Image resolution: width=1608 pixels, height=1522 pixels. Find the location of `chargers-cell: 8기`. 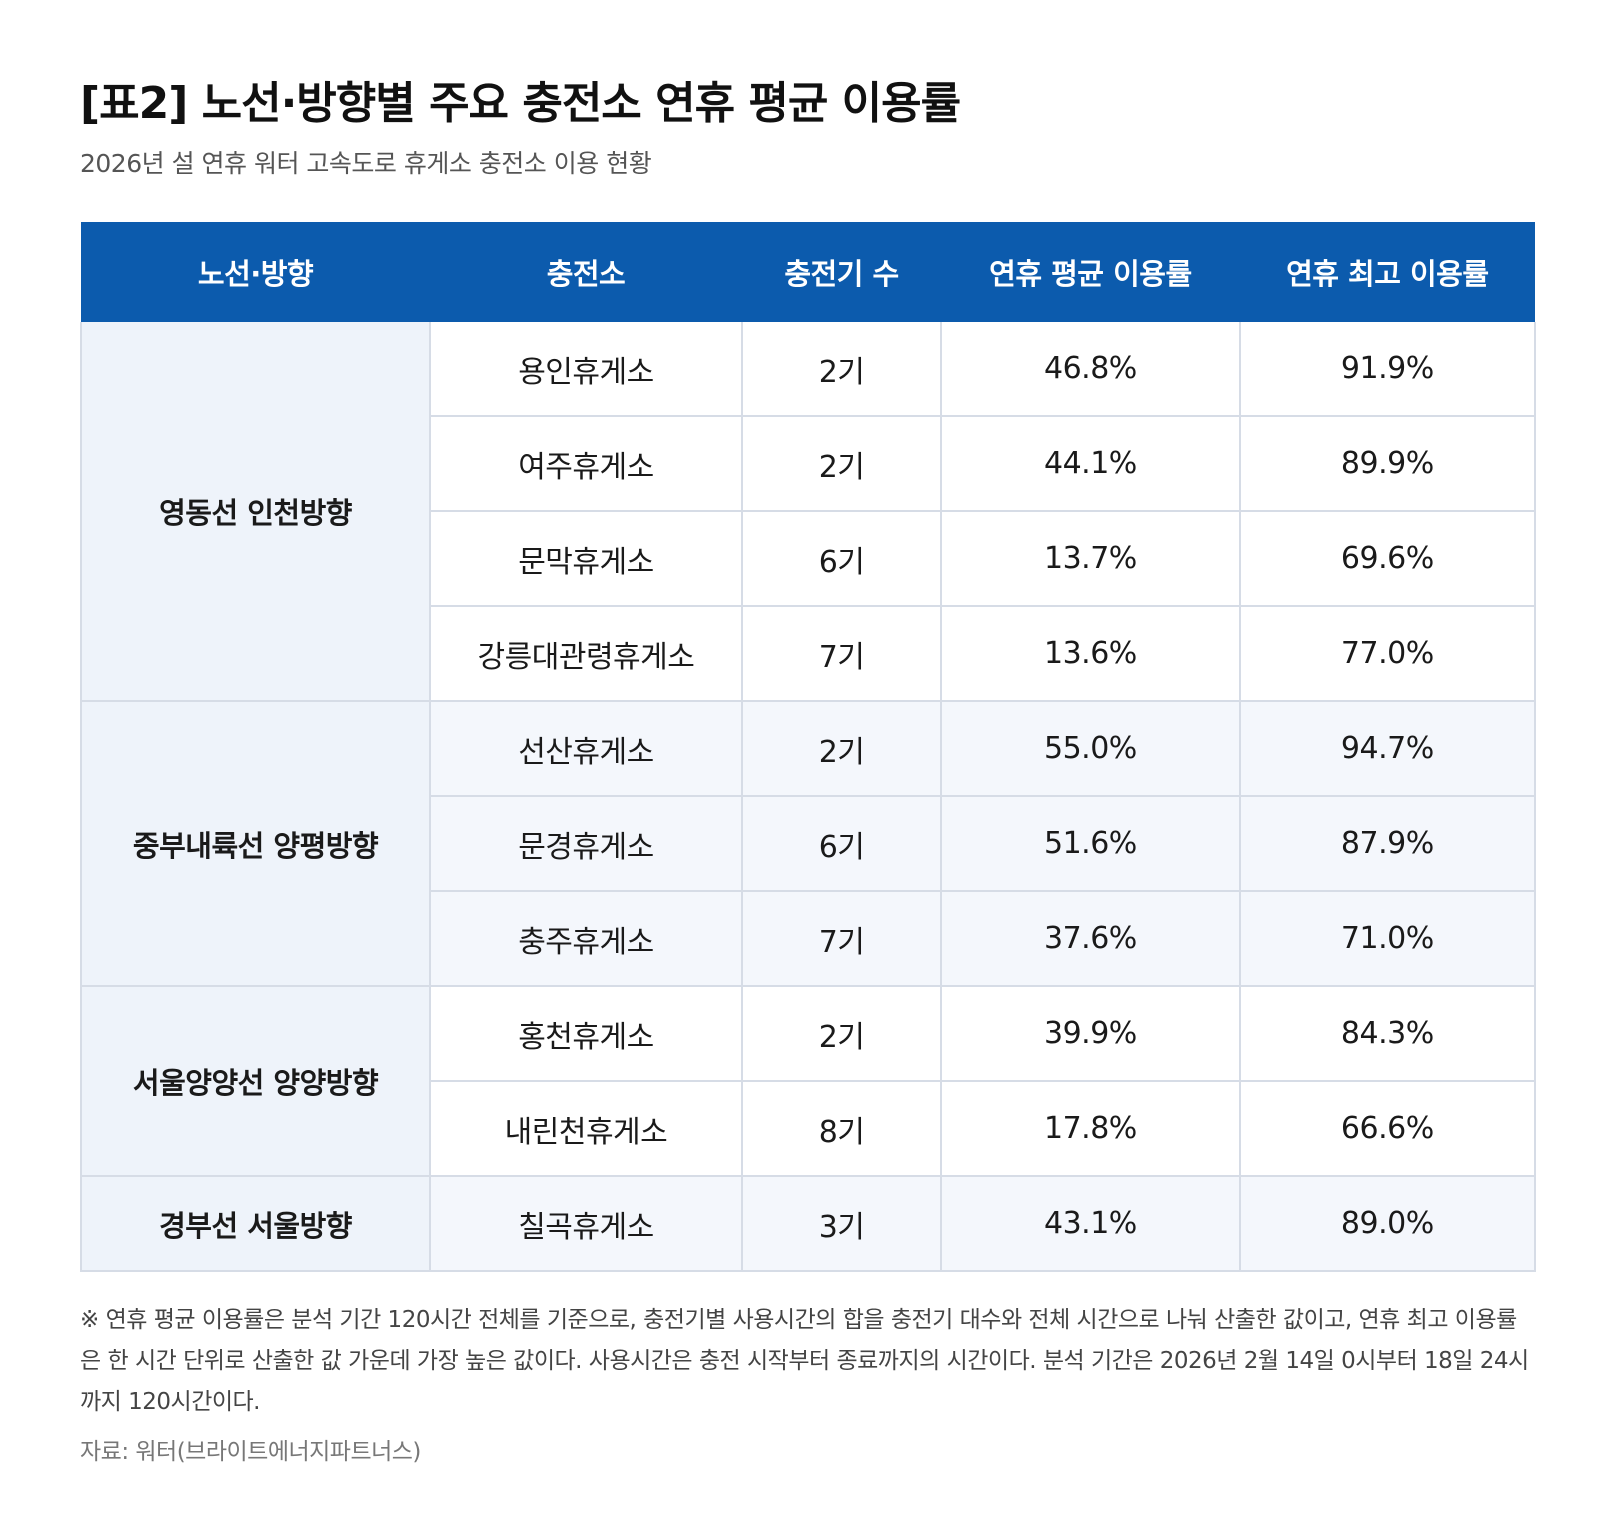

chargers-cell: 8기 is located at coordinates (841, 1128).